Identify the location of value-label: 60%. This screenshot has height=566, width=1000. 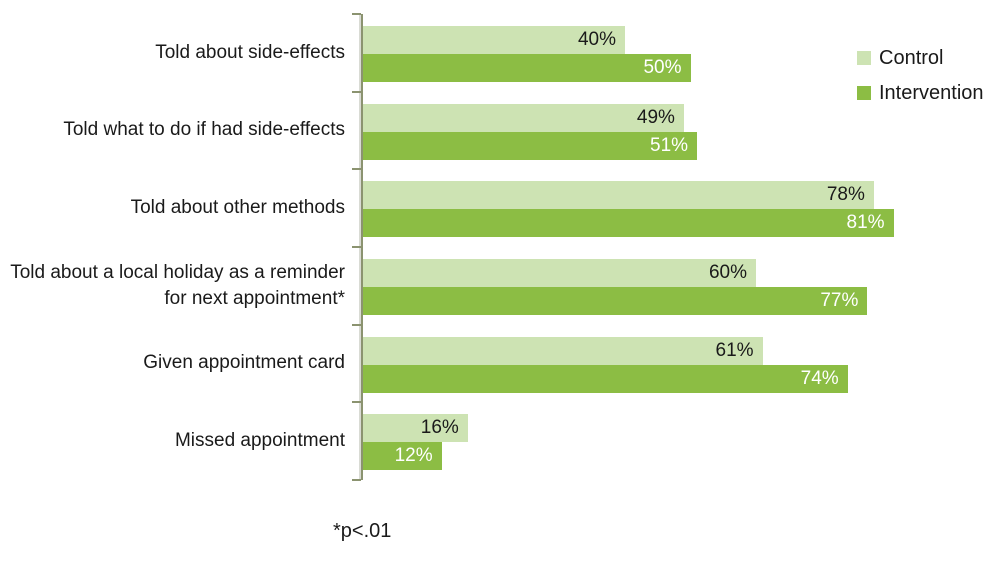
(727, 272).